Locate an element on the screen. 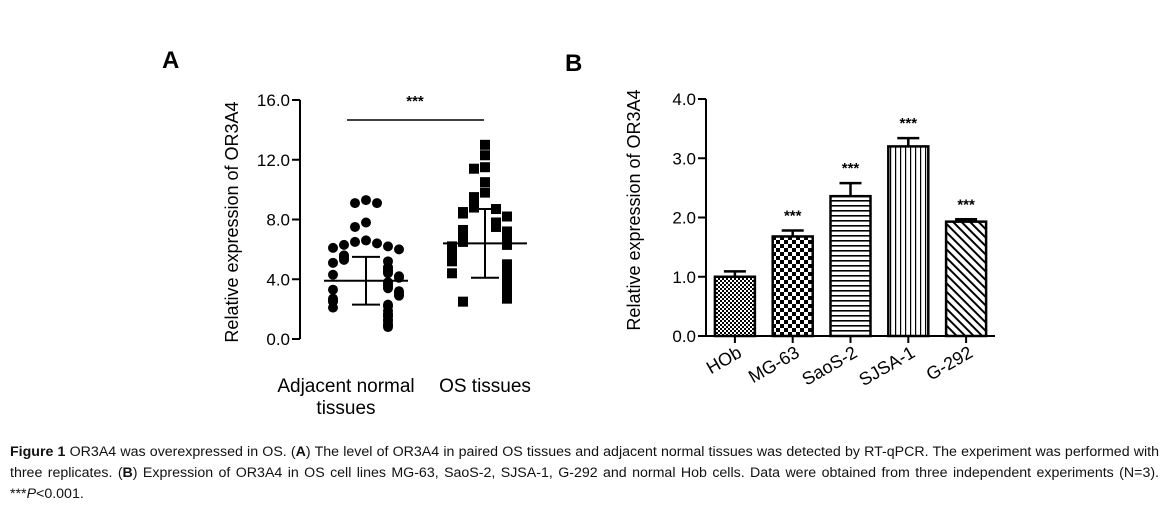  panel-b-x-category-label: SJSA-1 is located at coordinates (886, 366).